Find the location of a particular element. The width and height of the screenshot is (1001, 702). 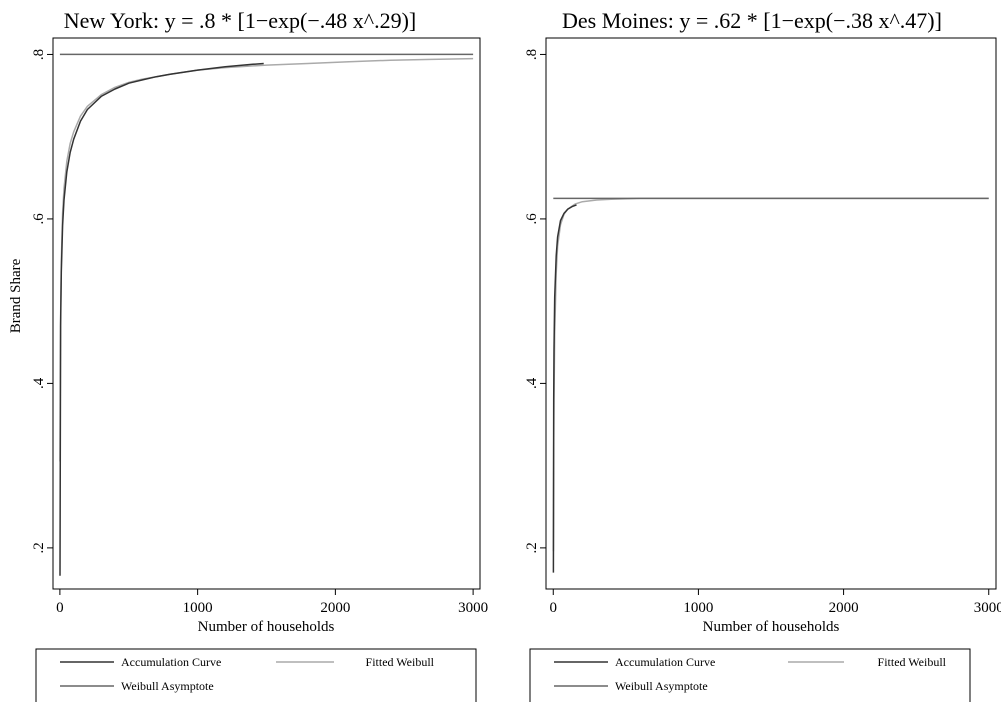

y-axis-label: Brand Share is located at coordinates (16, 295).